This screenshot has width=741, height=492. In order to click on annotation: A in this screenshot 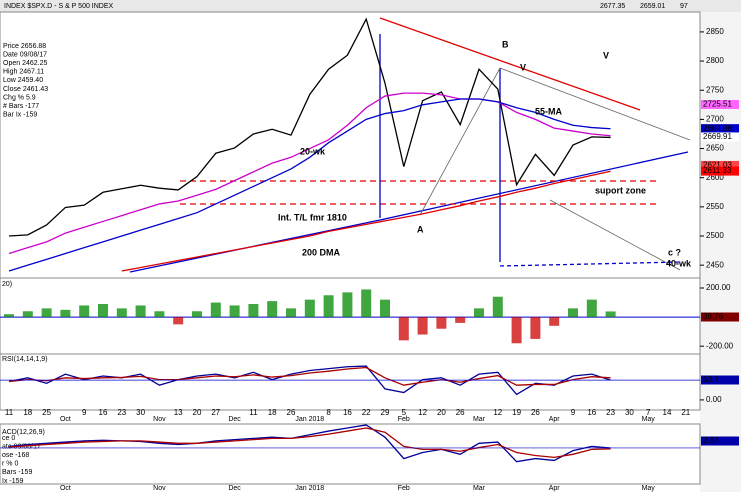, I will do `click(420, 229)`.